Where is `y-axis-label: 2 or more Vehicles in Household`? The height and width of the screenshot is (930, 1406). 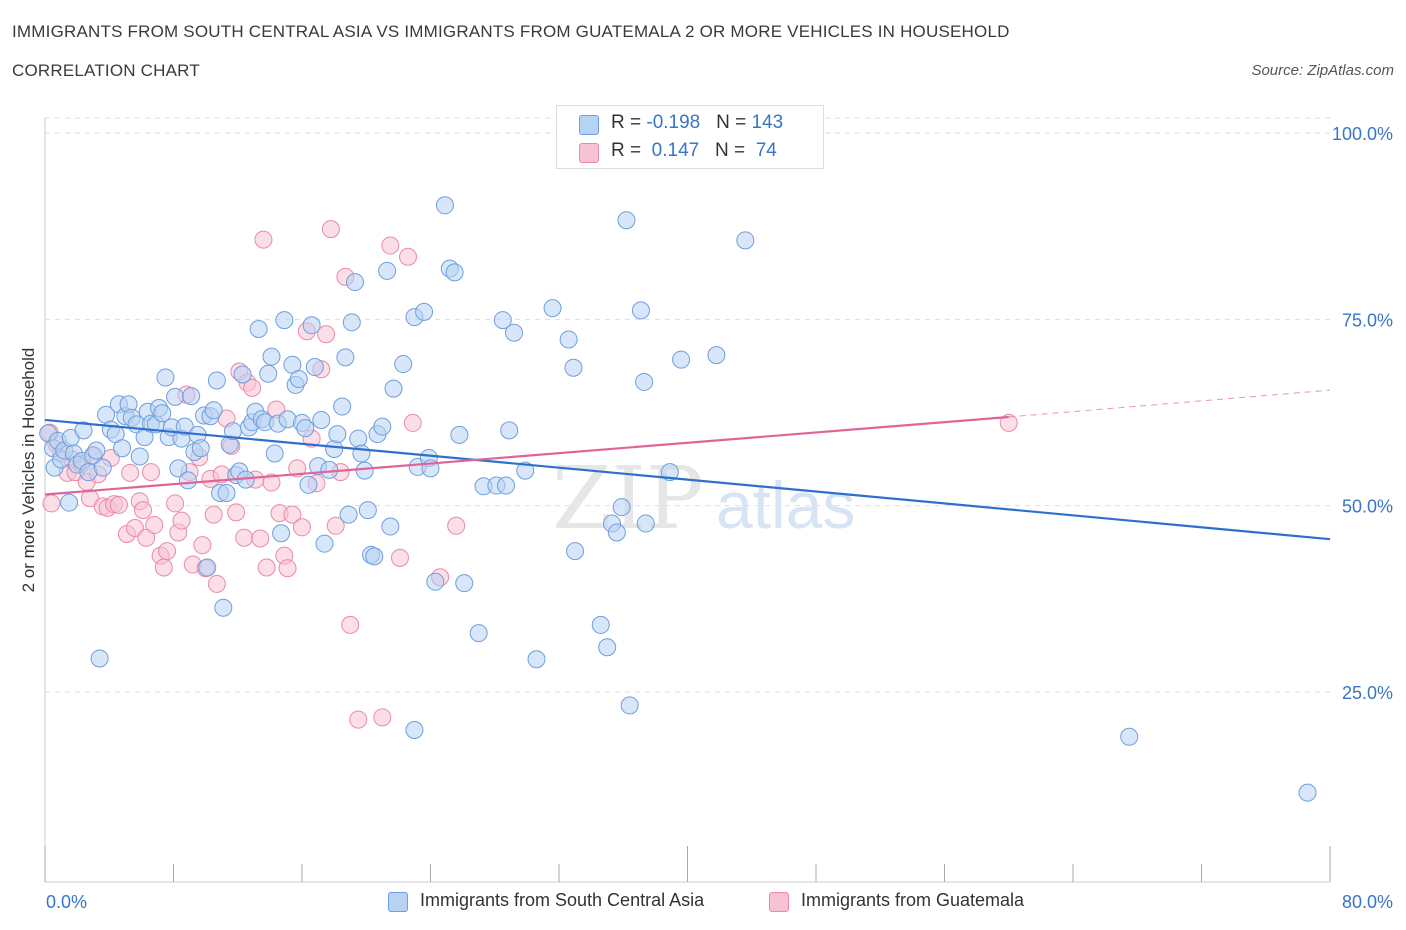 y-axis-label: 2 or more Vehicles in Household is located at coordinates (28, 470).